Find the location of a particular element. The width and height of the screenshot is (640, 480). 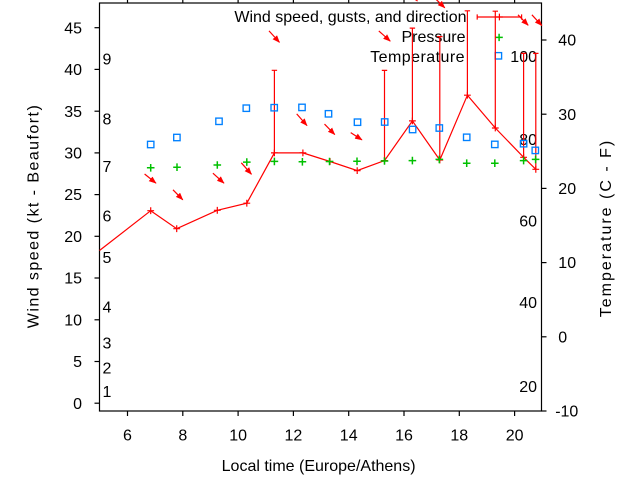

svg-text: 1 is located at coordinates (107, 392).